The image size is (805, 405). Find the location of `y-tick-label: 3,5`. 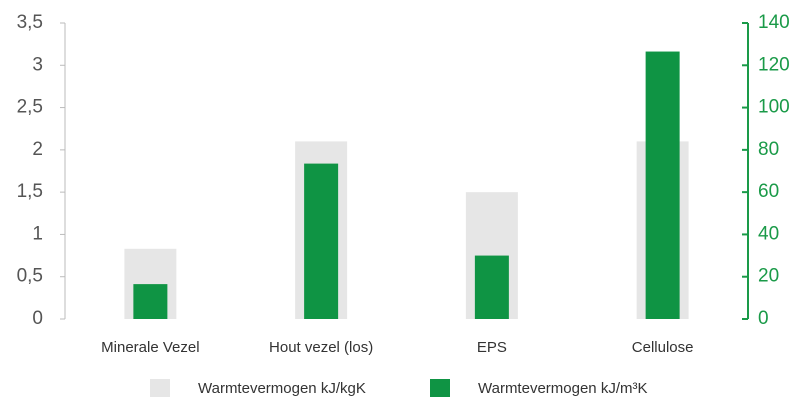

y-tick-label: 3,5 is located at coordinates (30, 22).